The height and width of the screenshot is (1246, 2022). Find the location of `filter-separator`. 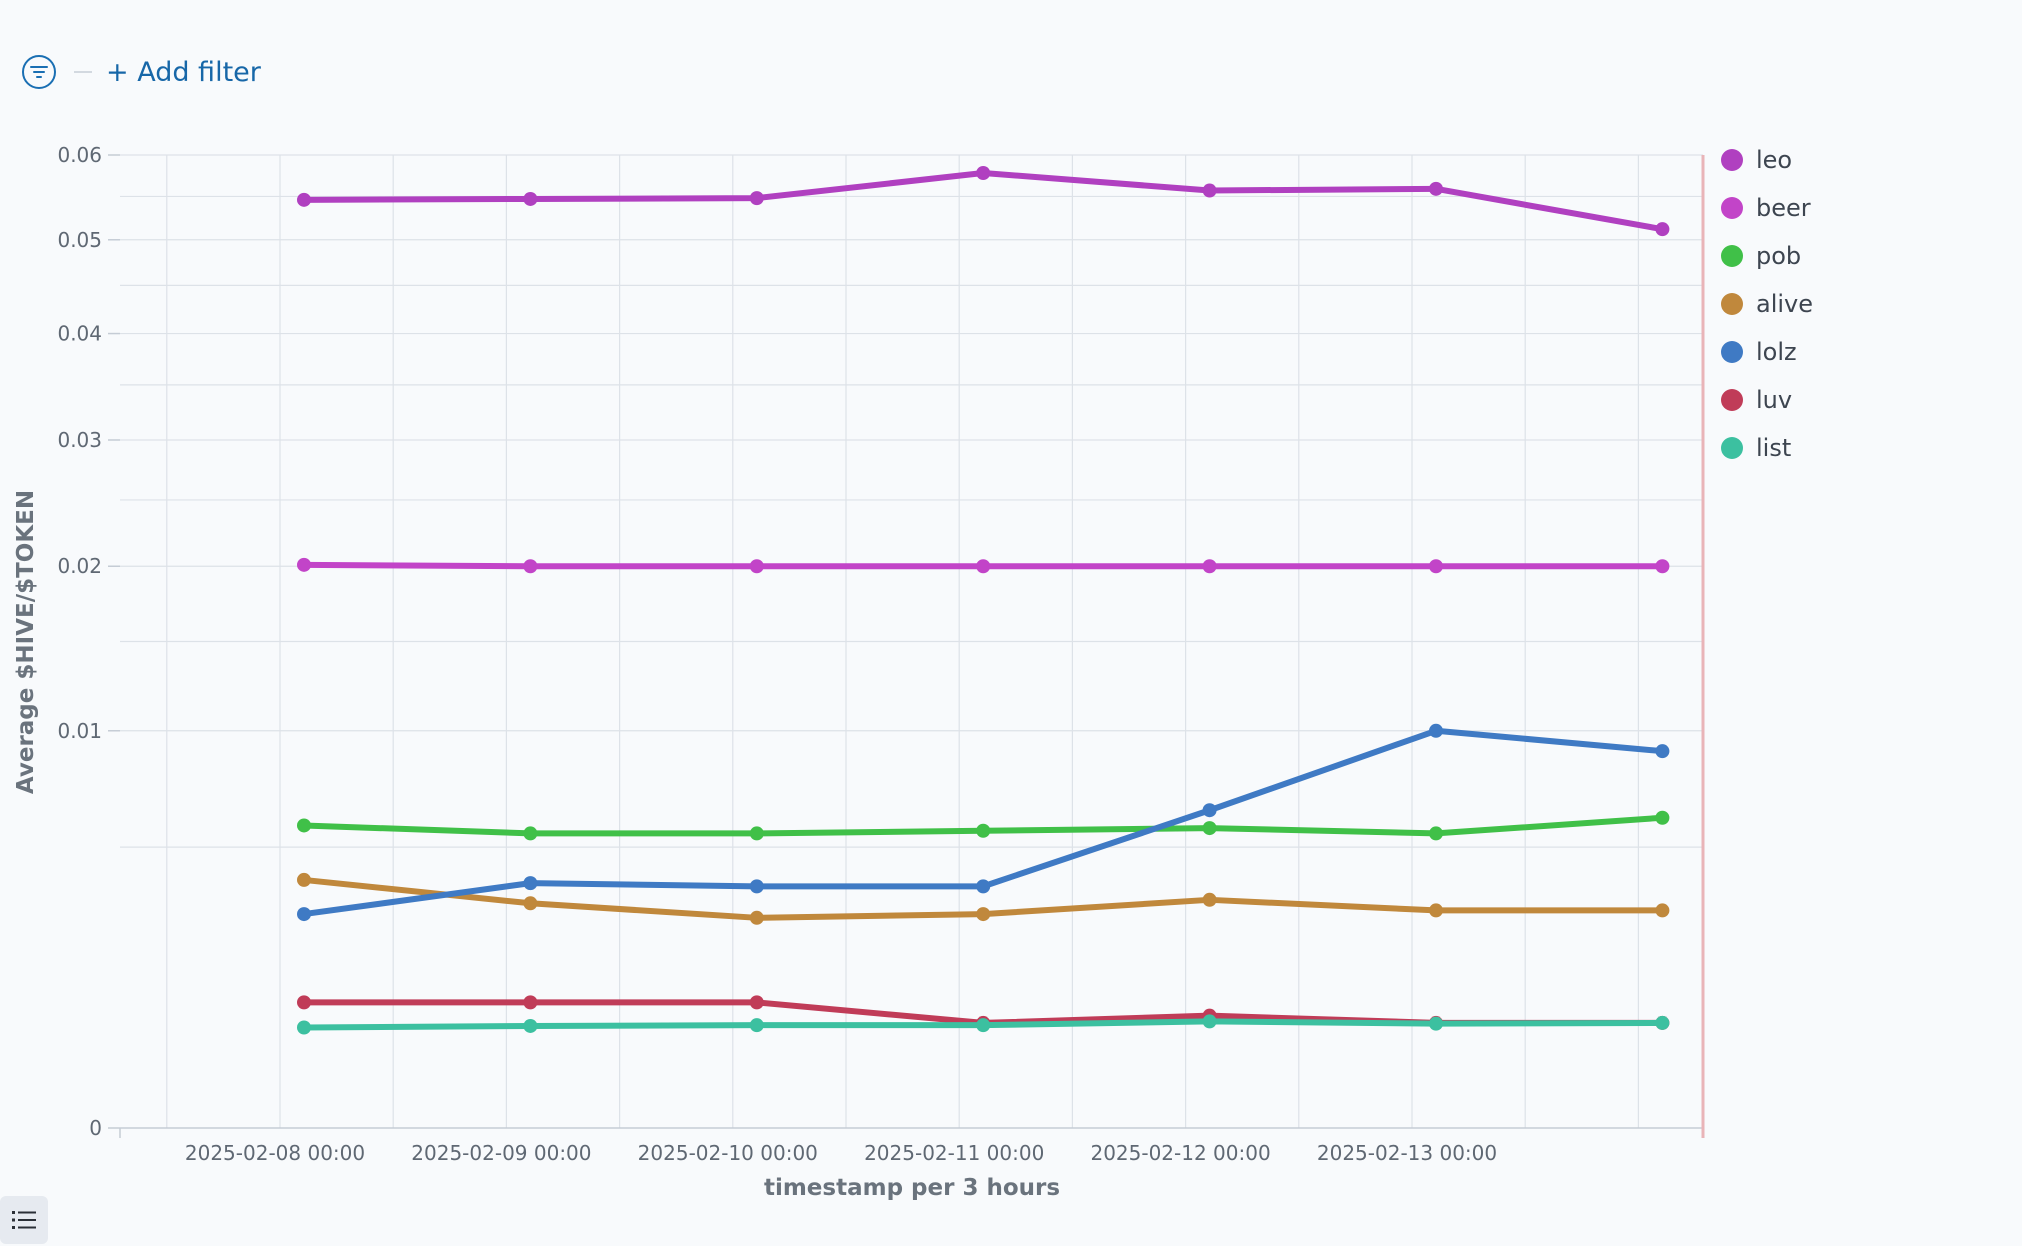

filter-separator is located at coordinates (83, 72).